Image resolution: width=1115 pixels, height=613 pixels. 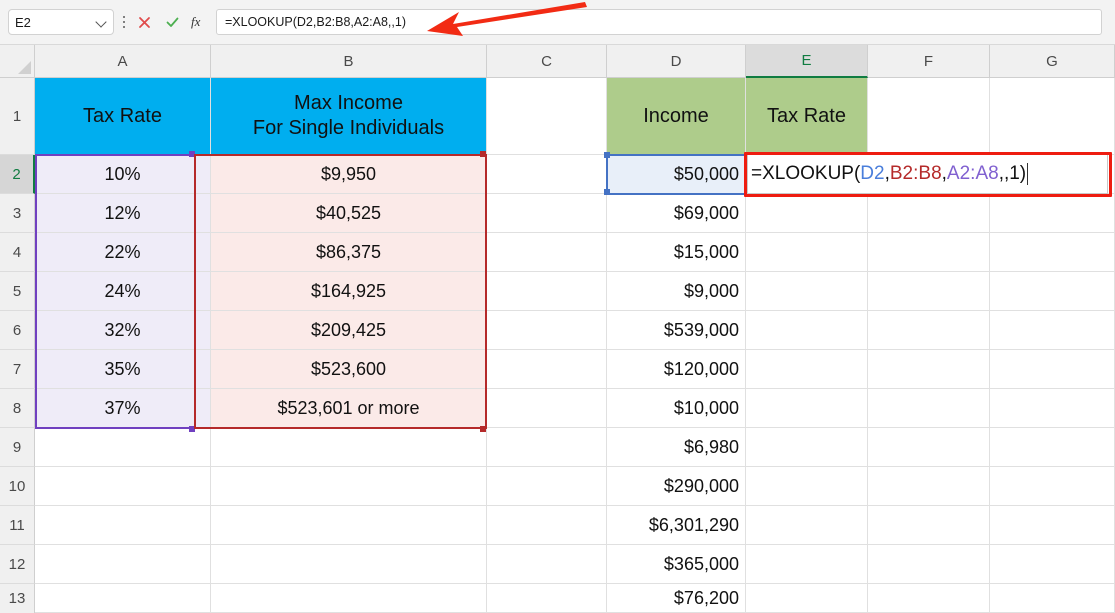 What do you see at coordinates (676, 252) in the screenshot?
I see `cell-d4: $15,000` at bounding box center [676, 252].